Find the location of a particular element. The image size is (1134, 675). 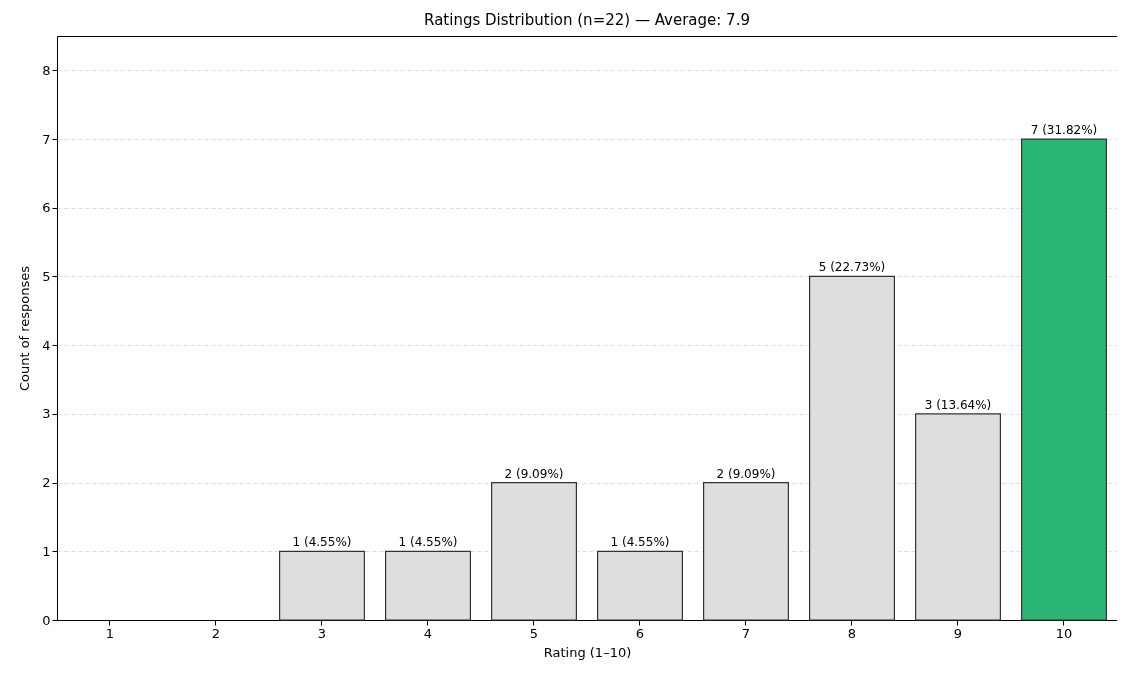

y-tick-label: 1 is located at coordinates (46, 551).